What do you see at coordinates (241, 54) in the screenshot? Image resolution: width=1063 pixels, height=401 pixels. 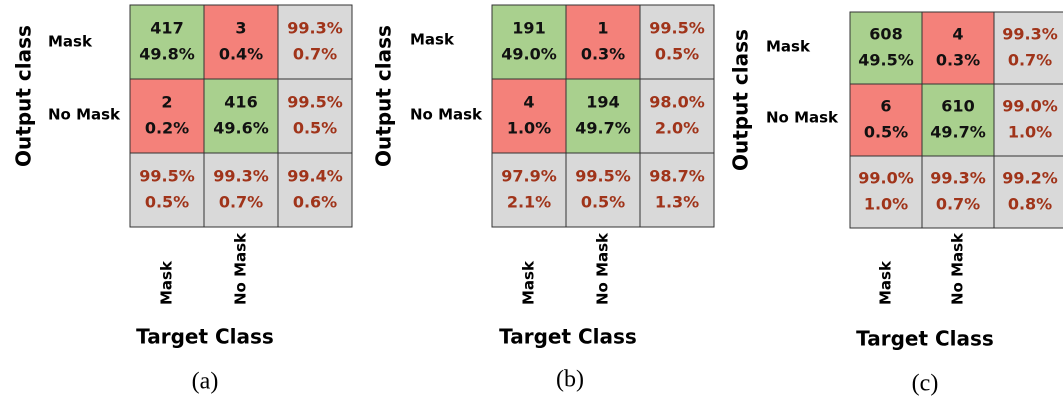 I see `cell-value: 0.4%` at bounding box center [241, 54].